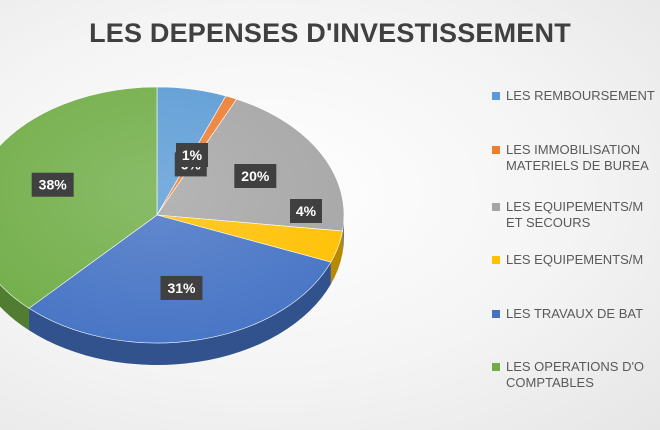 The width and height of the screenshot is (660, 430). I want to click on data-label-4: 31%, so click(181, 288).